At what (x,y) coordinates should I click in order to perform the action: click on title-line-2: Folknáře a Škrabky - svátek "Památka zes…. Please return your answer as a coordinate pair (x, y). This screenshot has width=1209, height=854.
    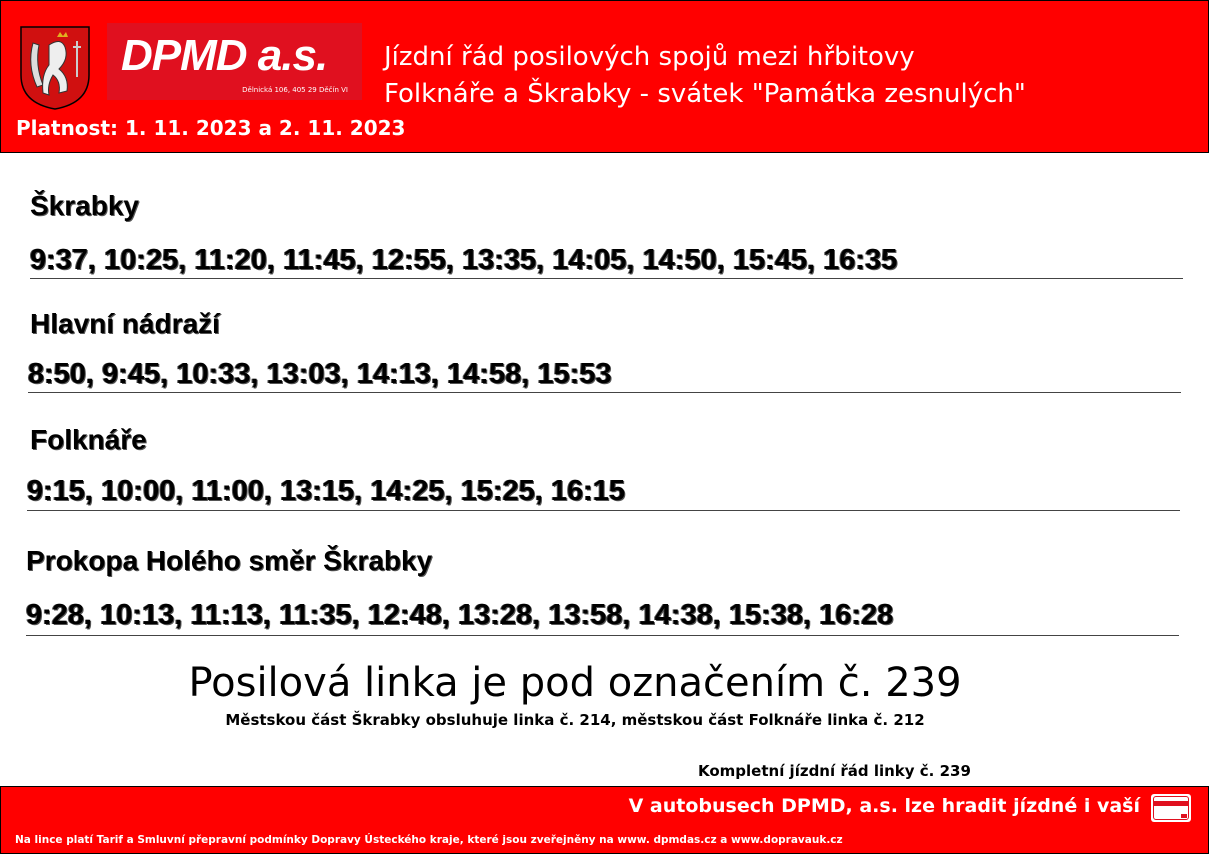
    Looking at the image, I should click on (705, 94).